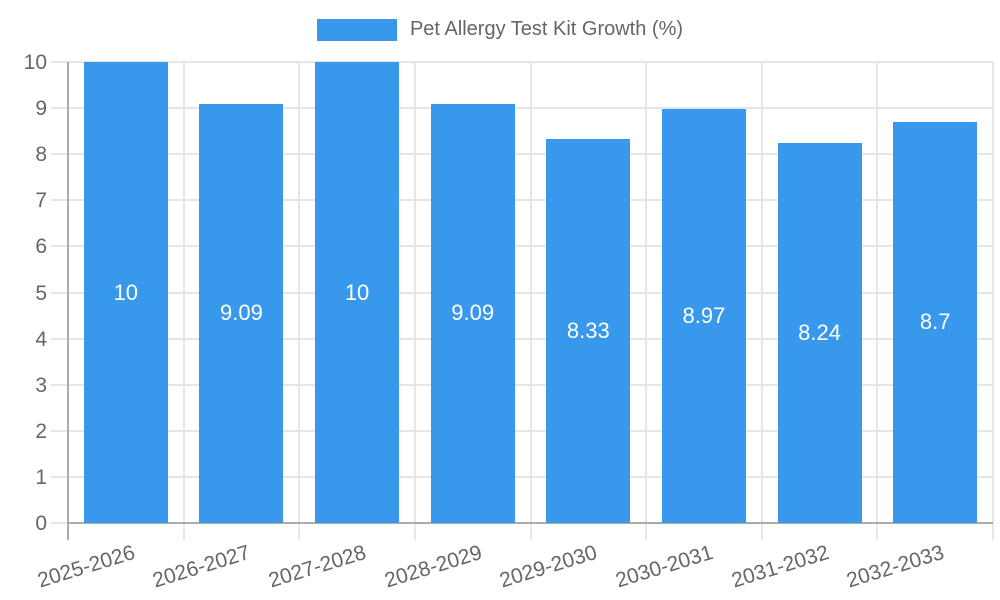 This screenshot has height=600, width=1000. Describe the element at coordinates (41, 385) in the screenshot. I see `y-tick-label: 3` at that location.